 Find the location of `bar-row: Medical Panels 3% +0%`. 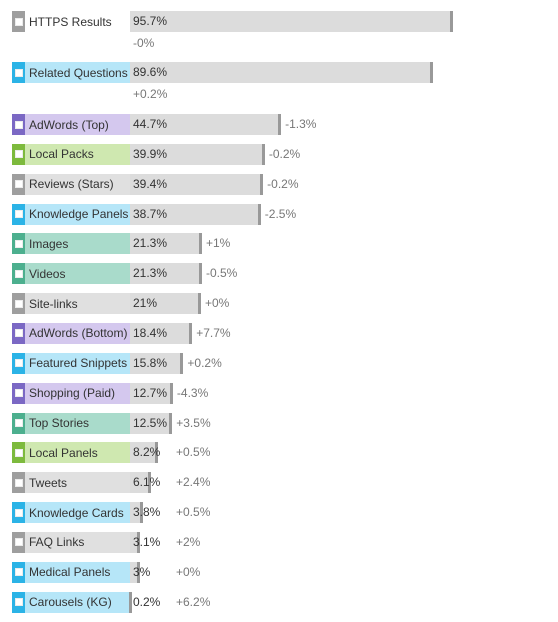

bar-row: Medical Panels 3% +0% is located at coordinates (270, 572).